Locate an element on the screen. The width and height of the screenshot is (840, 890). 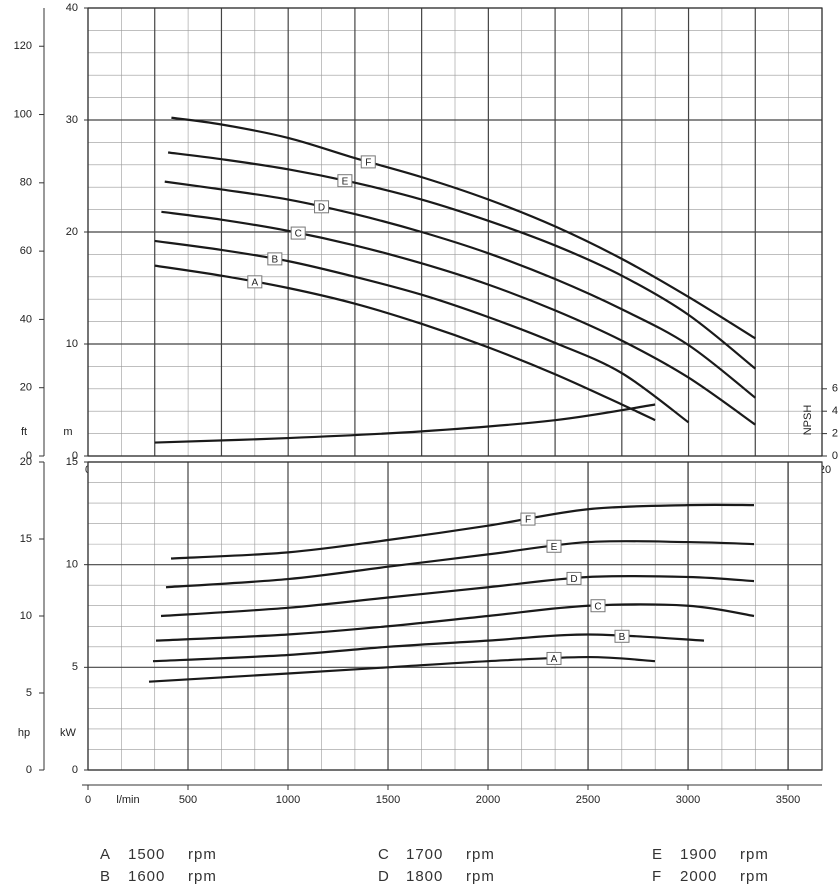
y-tick-label: 40 is located at coordinates (72, 8).